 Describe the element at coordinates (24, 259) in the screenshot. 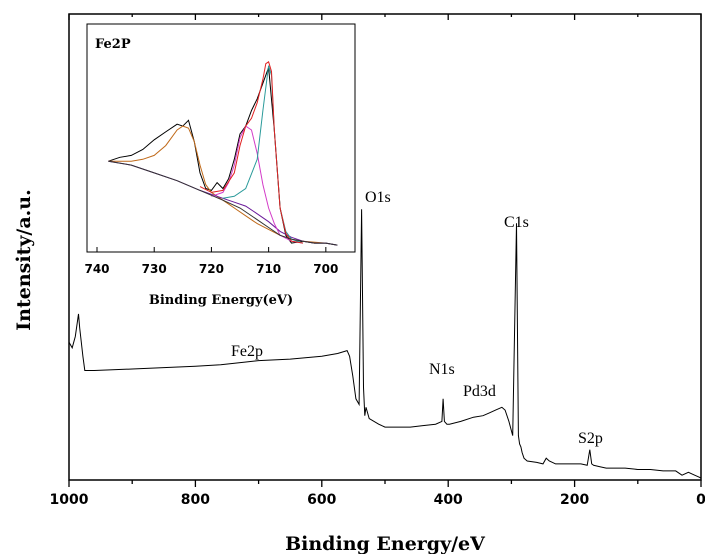

I see `main-y-axis-title: Intensity/a.u.` at that location.